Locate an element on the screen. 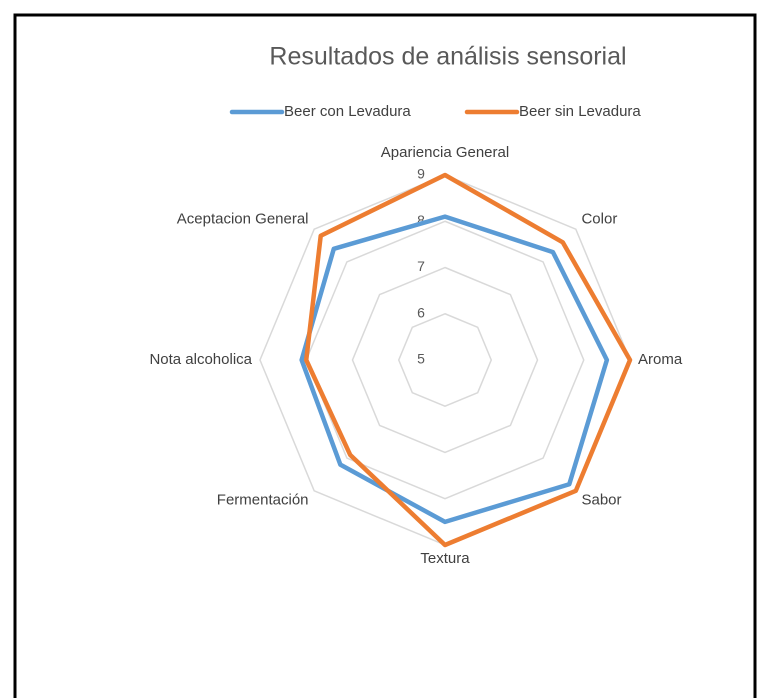 This screenshot has width=770, height=698. r-tick-label: 6 is located at coordinates (421, 312).